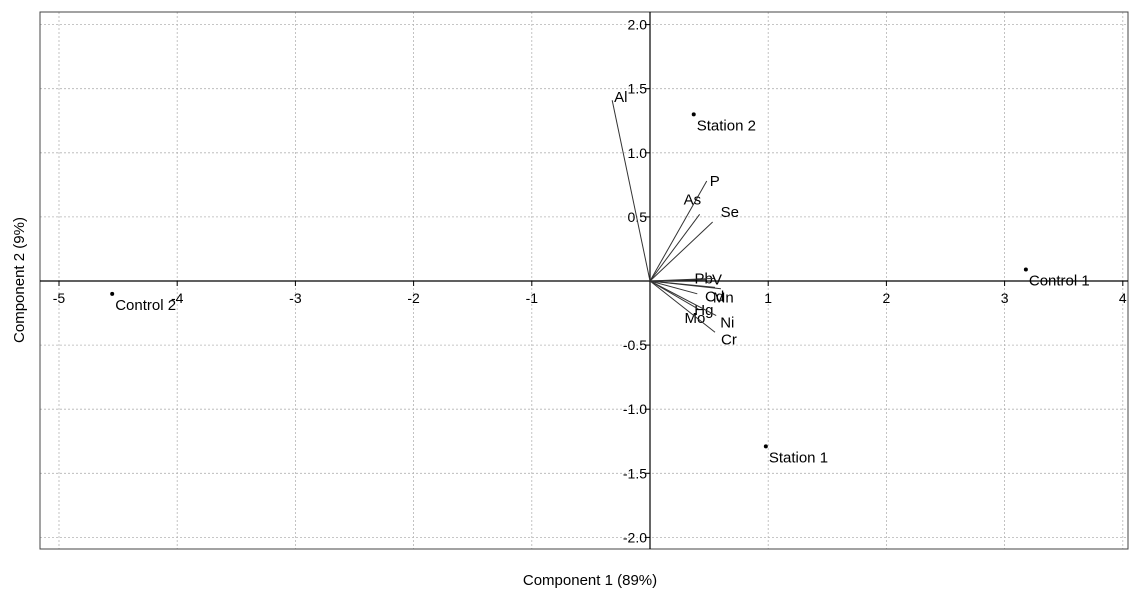  What do you see at coordinates (590, 580) in the screenshot?
I see `x-axis-title: Component 1 (89%)` at bounding box center [590, 580].